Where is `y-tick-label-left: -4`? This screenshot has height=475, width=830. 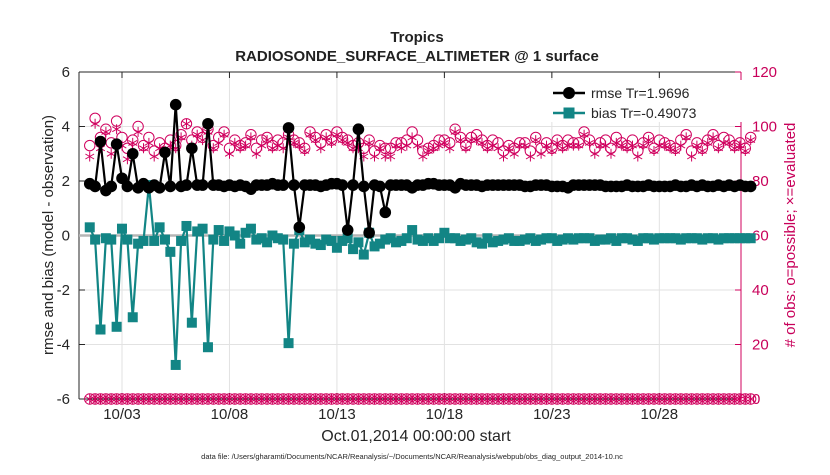 y-tick-label-left: -4 is located at coordinates (63, 345).